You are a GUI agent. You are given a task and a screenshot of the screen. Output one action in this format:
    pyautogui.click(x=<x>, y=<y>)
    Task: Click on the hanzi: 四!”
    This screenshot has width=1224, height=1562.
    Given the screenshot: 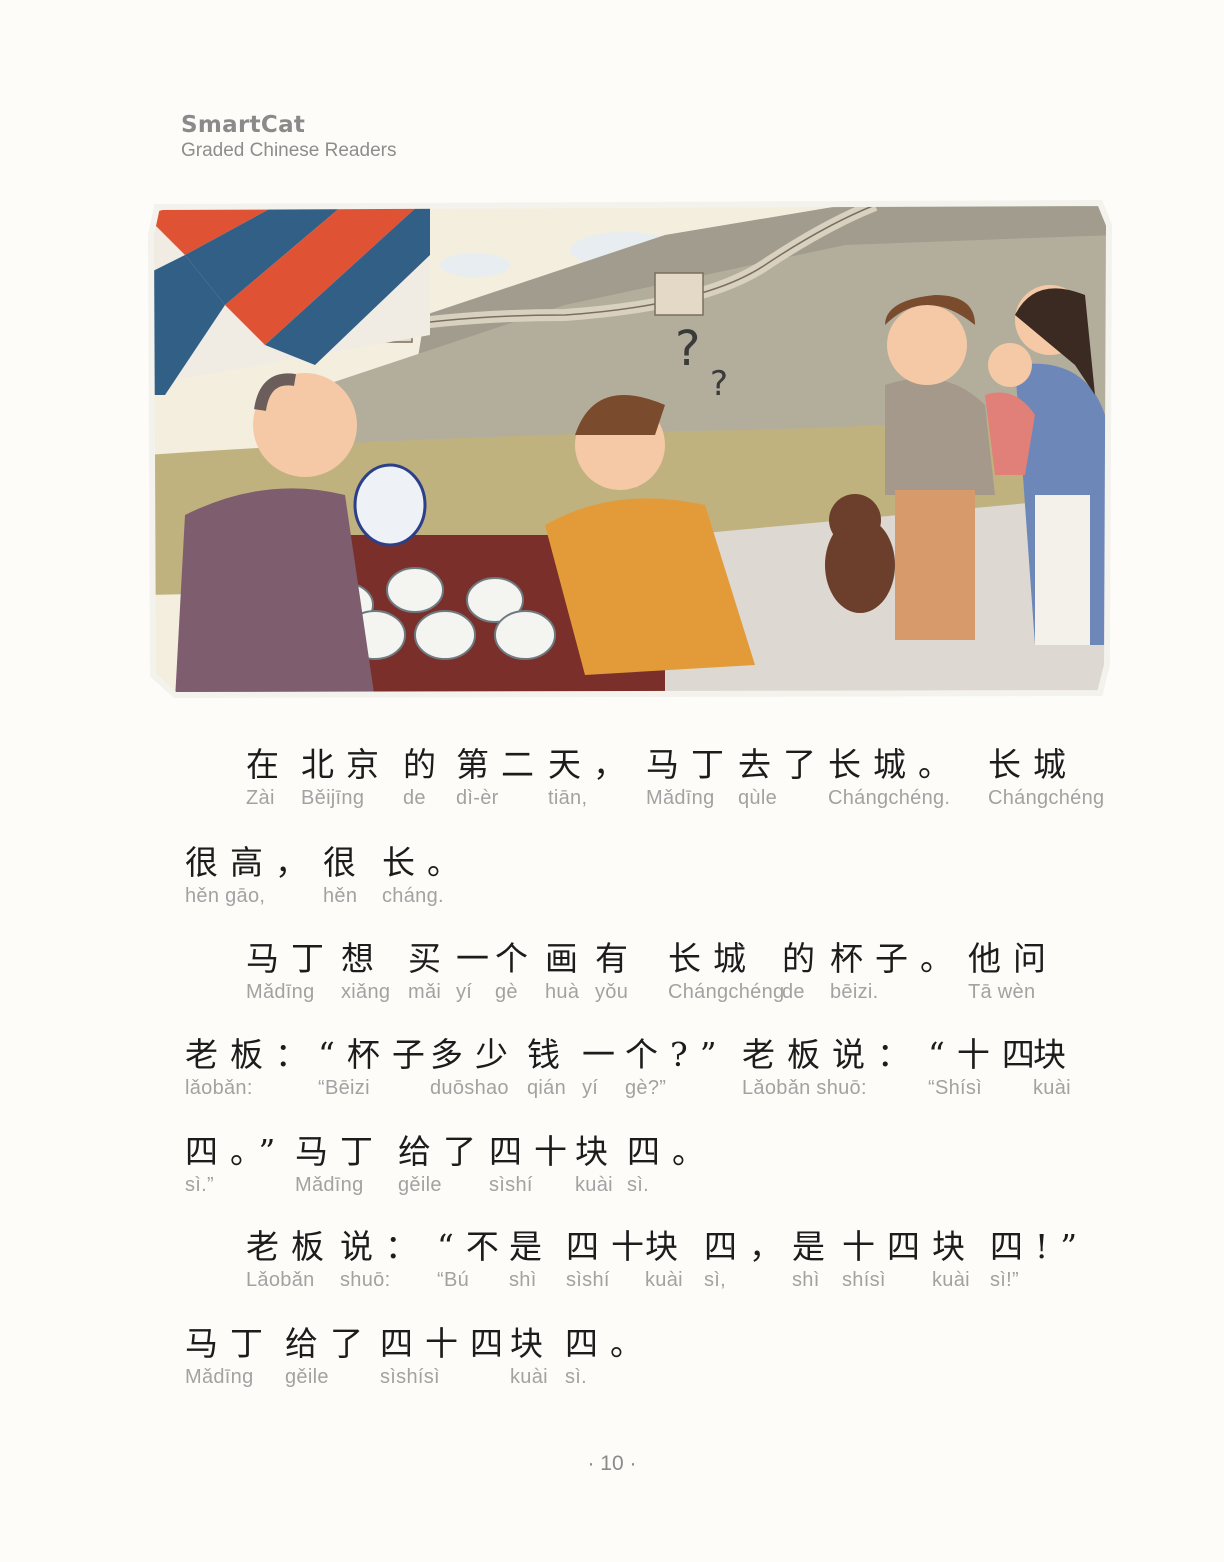 What is the action you would take?
    pyautogui.click(x=1040, y=1246)
    